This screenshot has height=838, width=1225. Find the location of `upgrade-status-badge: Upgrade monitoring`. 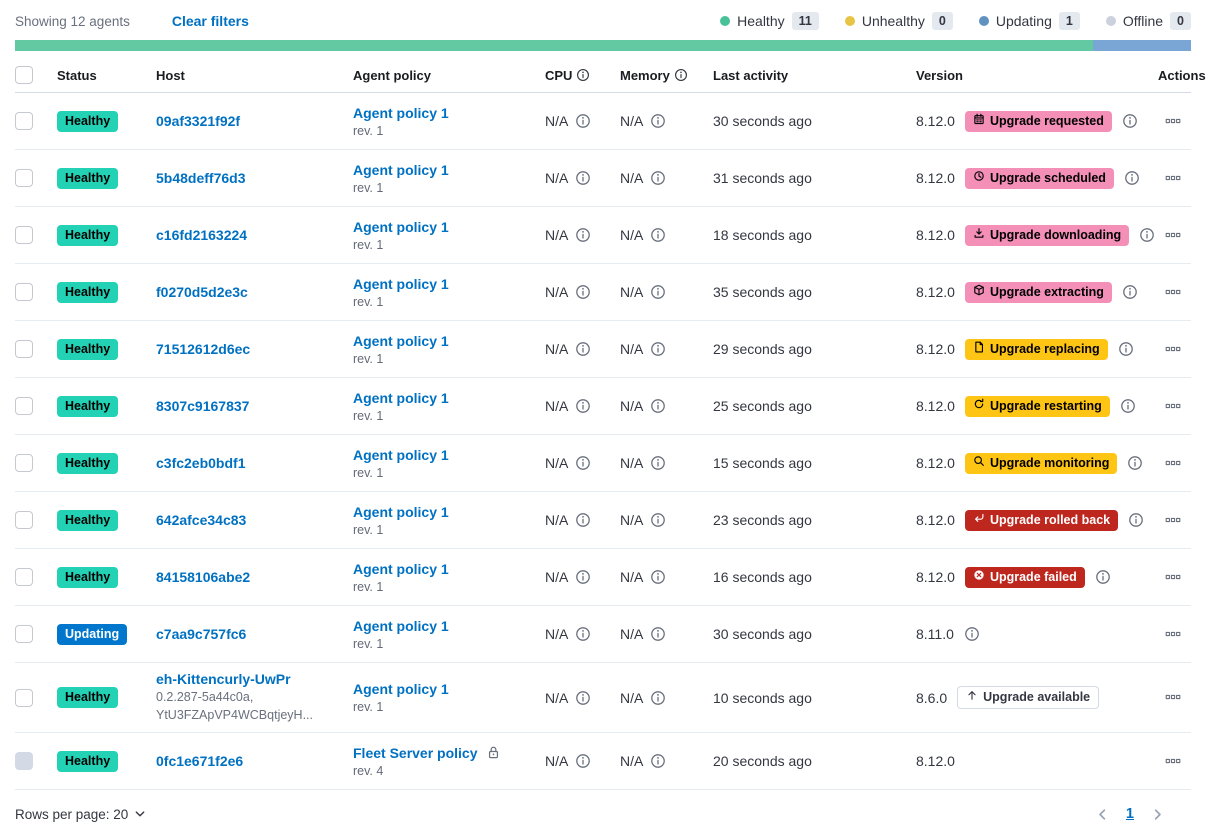

upgrade-status-badge: Upgrade monitoring is located at coordinates (1041, 463).